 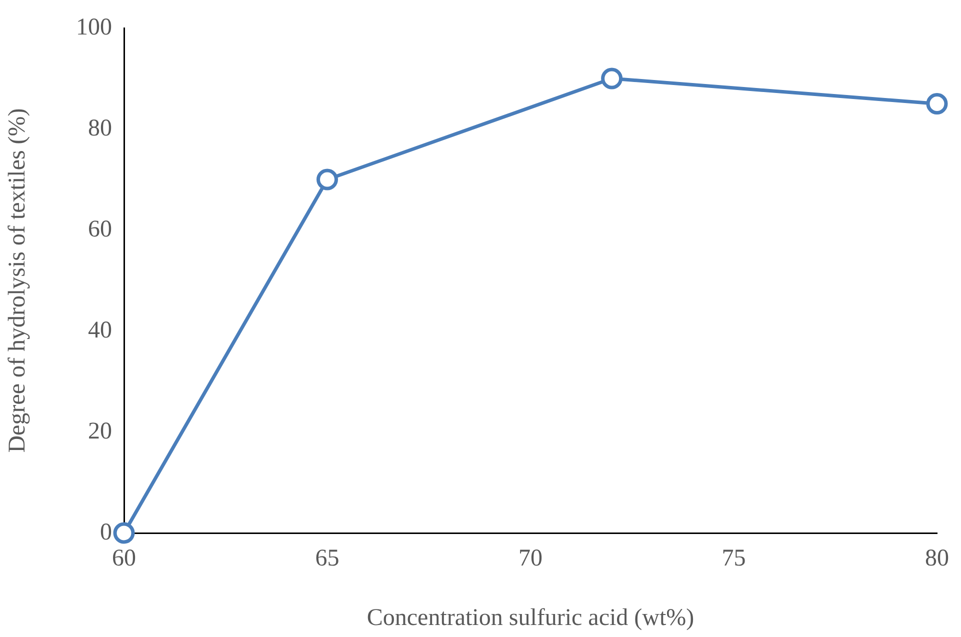 I want to click on x-tick-label: 65, so click(x=327, y=559).